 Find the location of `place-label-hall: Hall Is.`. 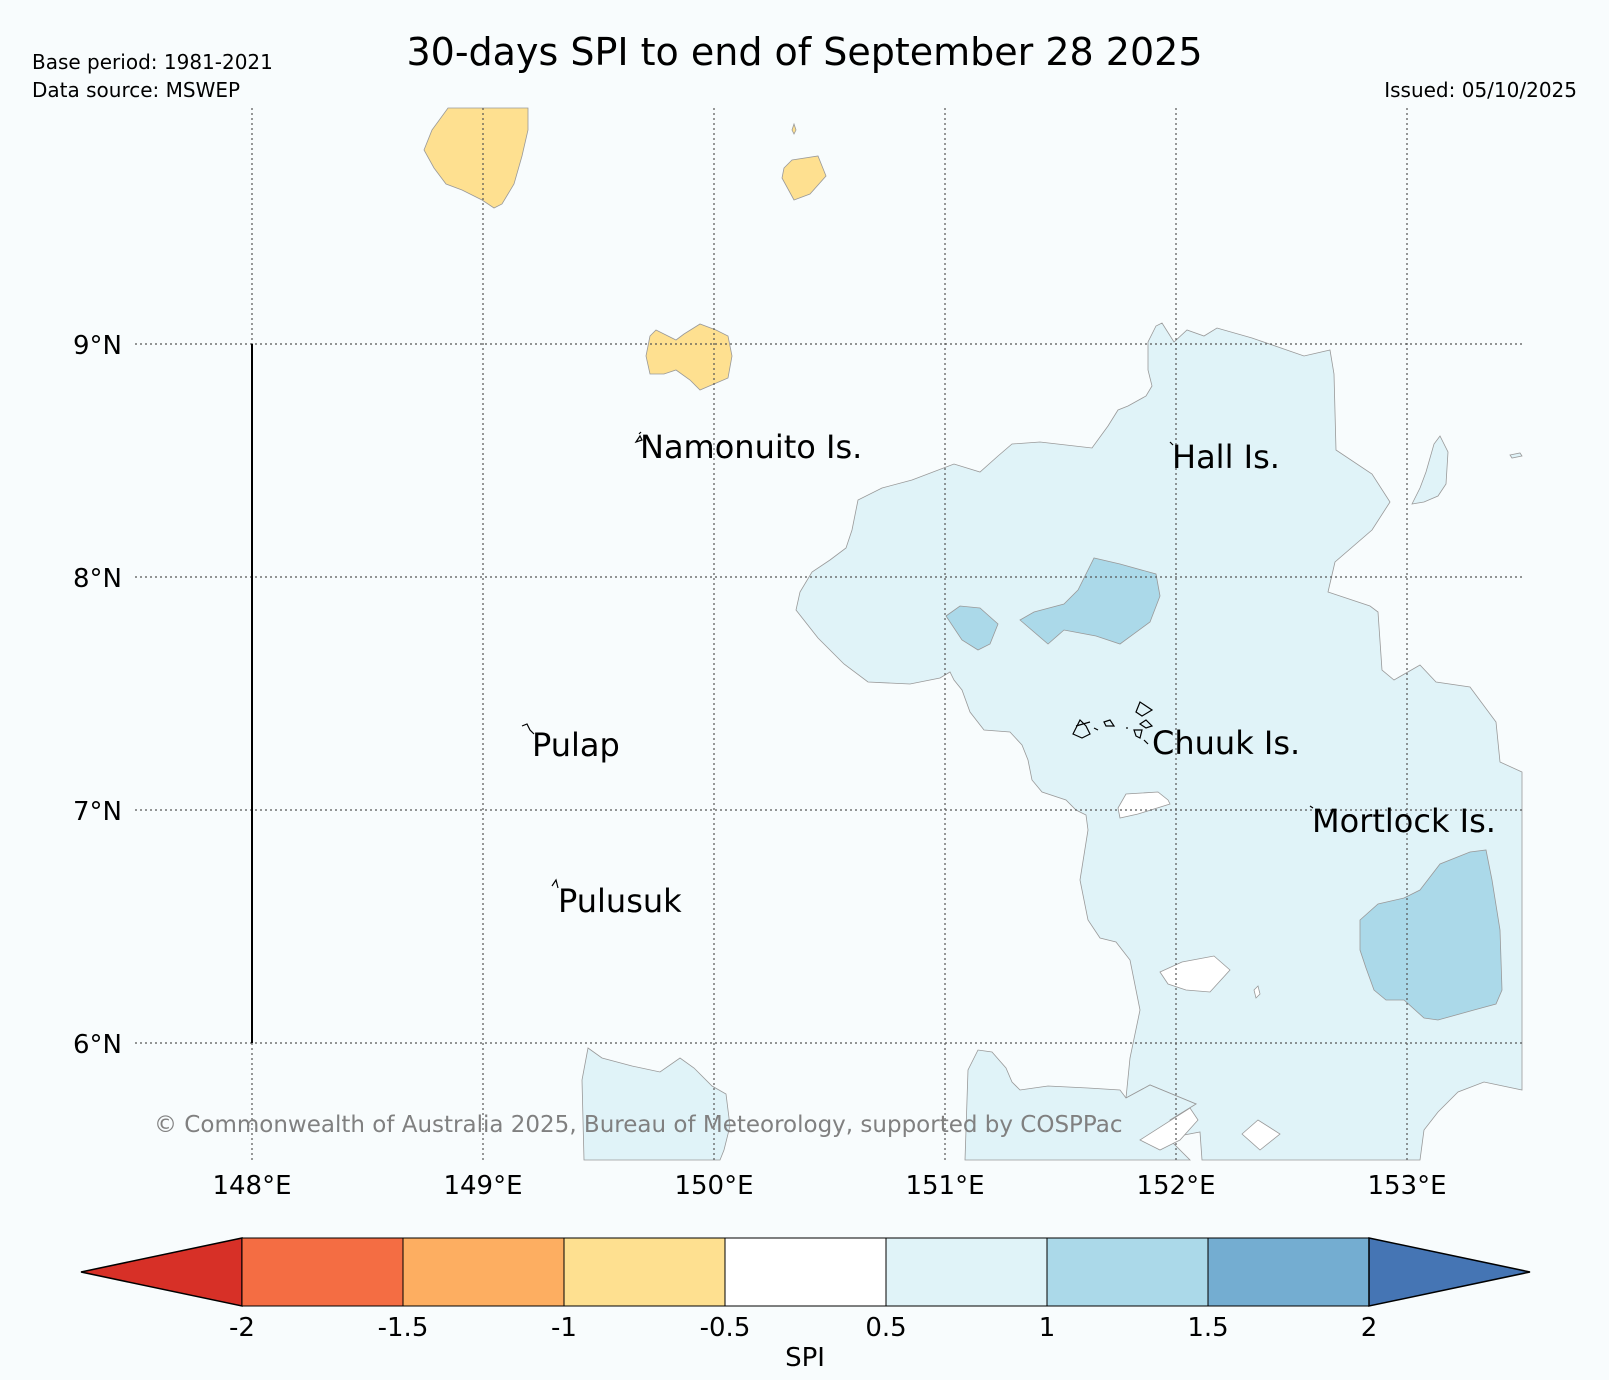

place-label-hall: Hall Is. is located at coordinates (1226, 457).